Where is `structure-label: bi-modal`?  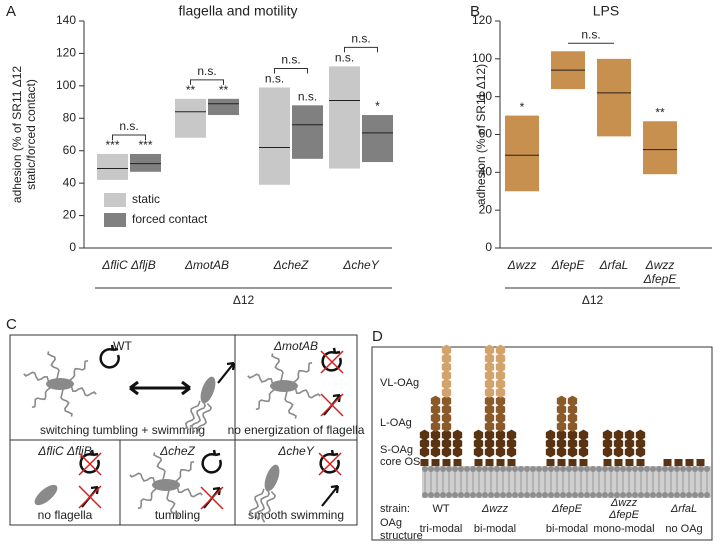 structure-label: bi-modal is located at coordinates (495, 529).